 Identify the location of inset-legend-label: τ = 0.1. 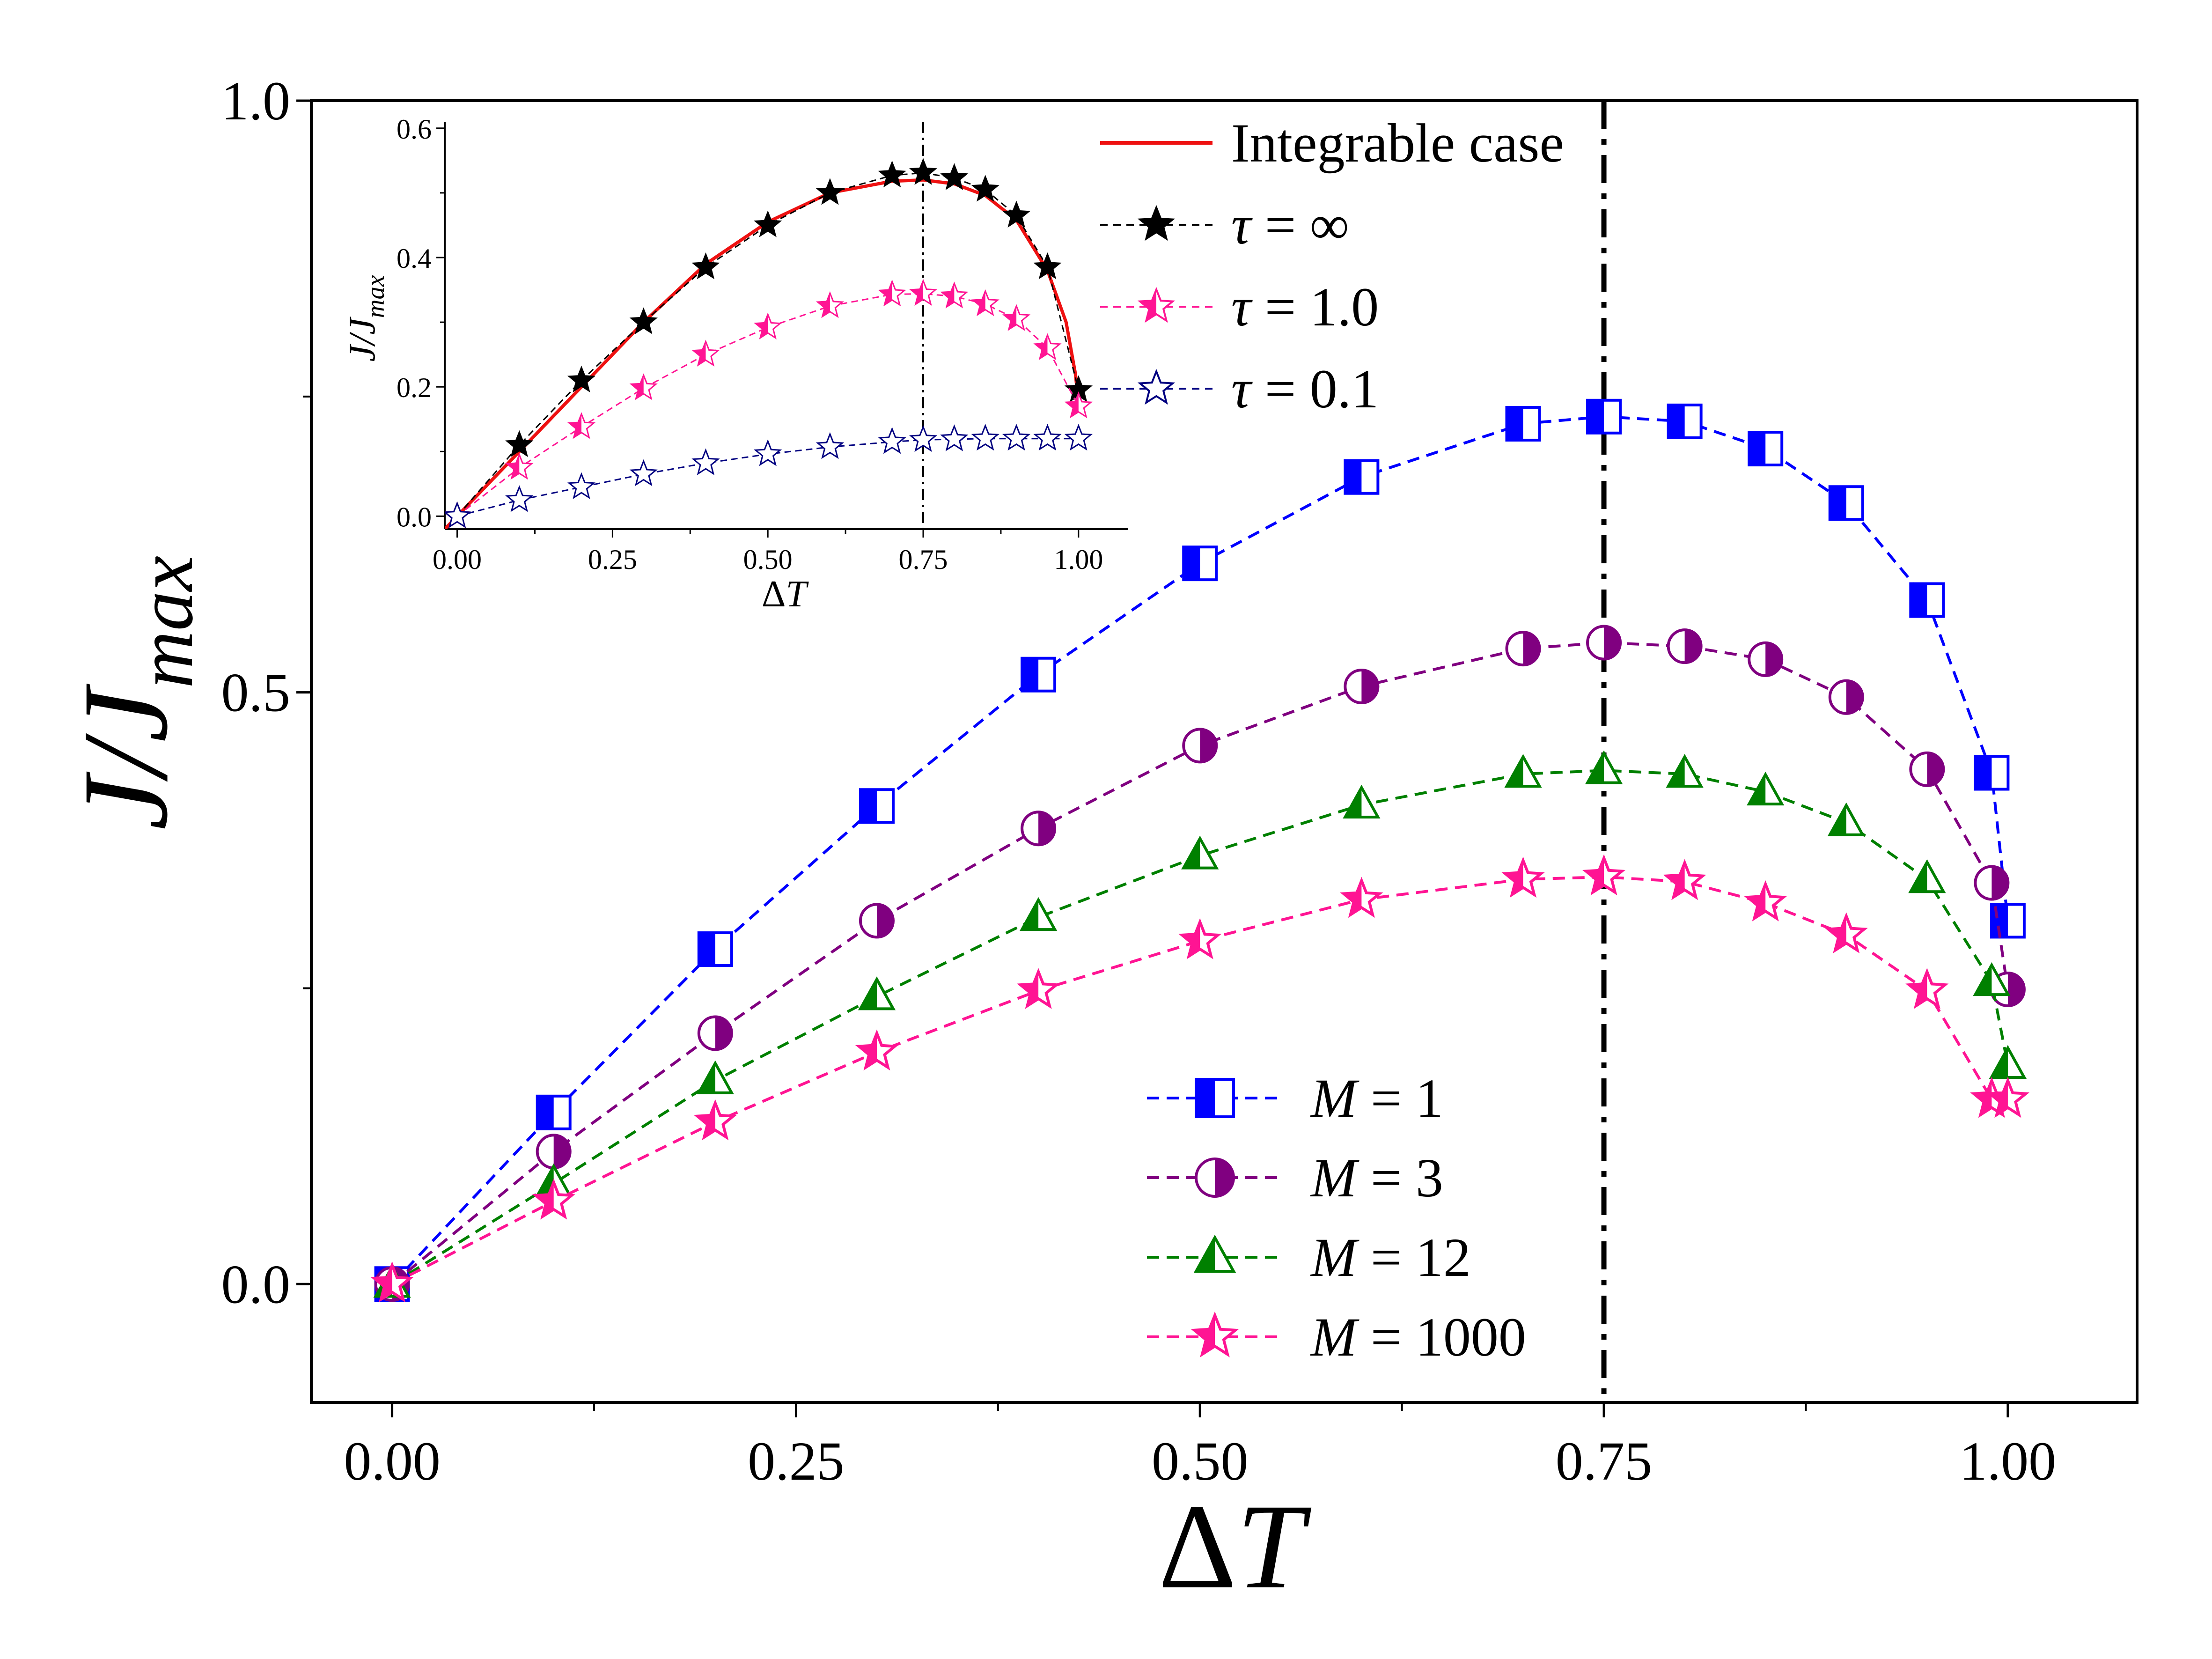
(1305, 389).